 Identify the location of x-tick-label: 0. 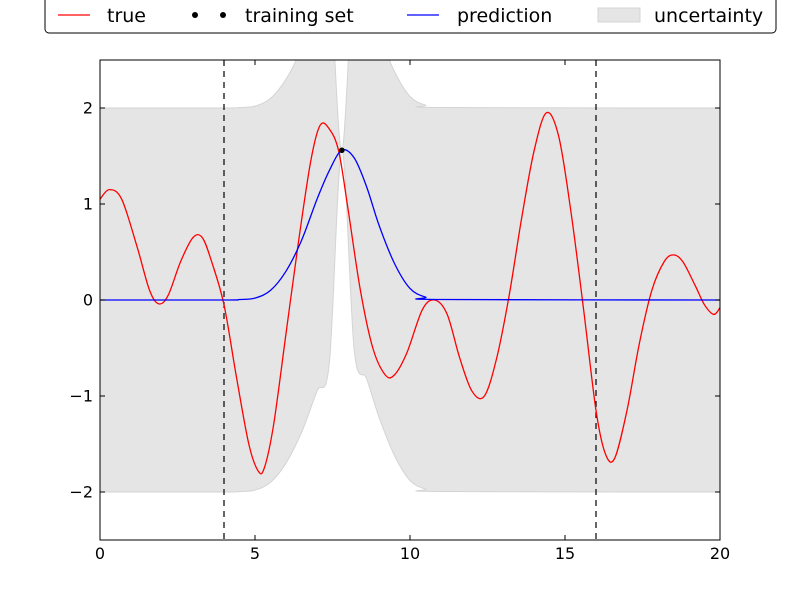
(100, 553).